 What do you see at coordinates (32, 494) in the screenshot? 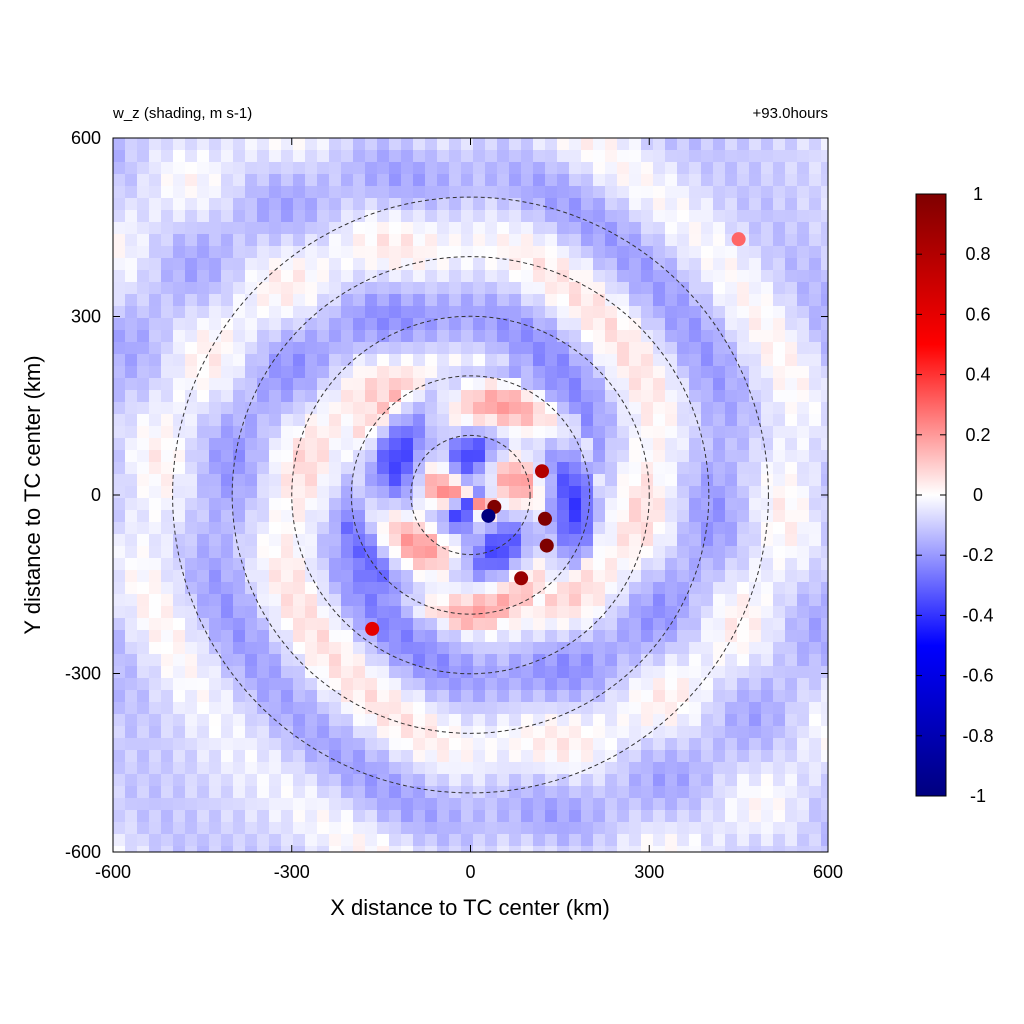
I see `y-axis-label: Y distance to TC center (km)` at bounding box center [32, 494].